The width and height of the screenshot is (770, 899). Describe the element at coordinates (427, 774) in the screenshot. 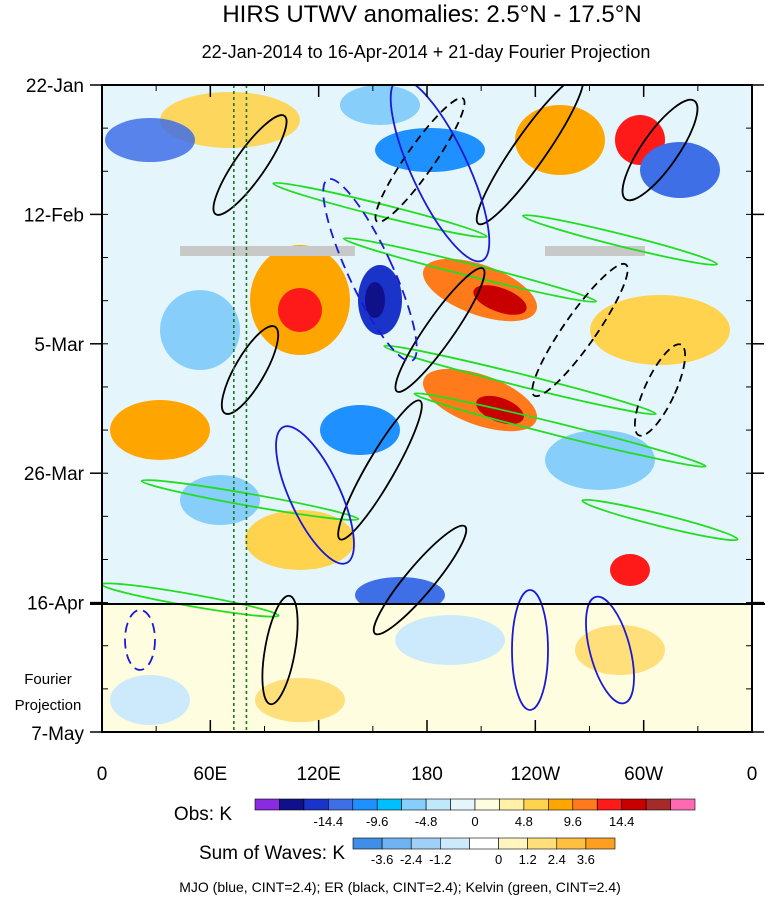

I see `x-tick-label: 180` at that location.